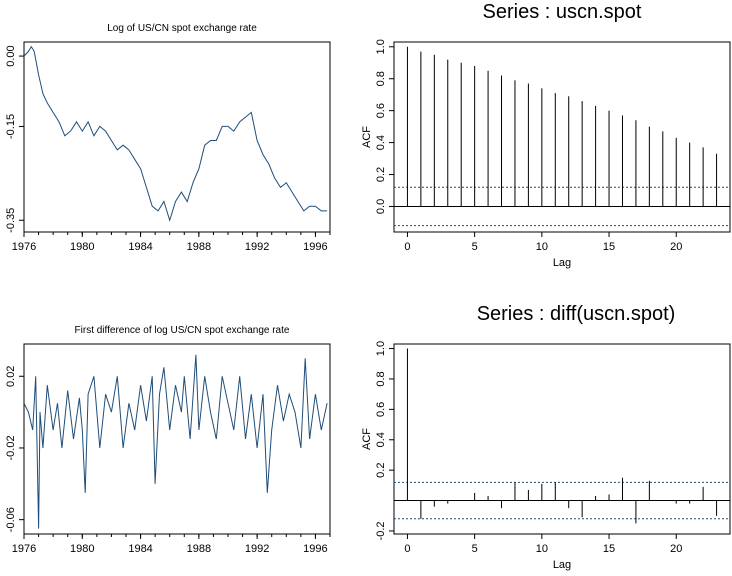 The width and height of the screenshot is (732, 576). Describe the element at coordinates (11, 447) in the screenshot. I see `y-tick-label: -0.02` at that location.